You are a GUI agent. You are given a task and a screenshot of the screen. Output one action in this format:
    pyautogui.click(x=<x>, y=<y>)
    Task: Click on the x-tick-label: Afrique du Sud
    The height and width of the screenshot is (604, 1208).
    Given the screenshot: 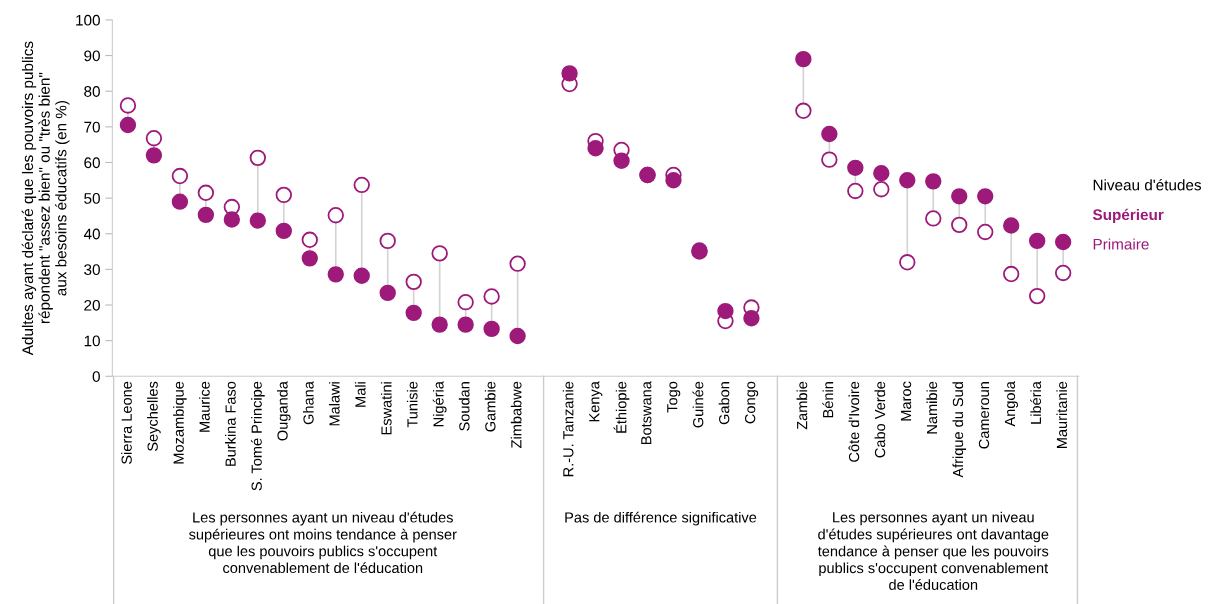 What is the action you would take?
    pyautogui.click(x=959, y=430)
    